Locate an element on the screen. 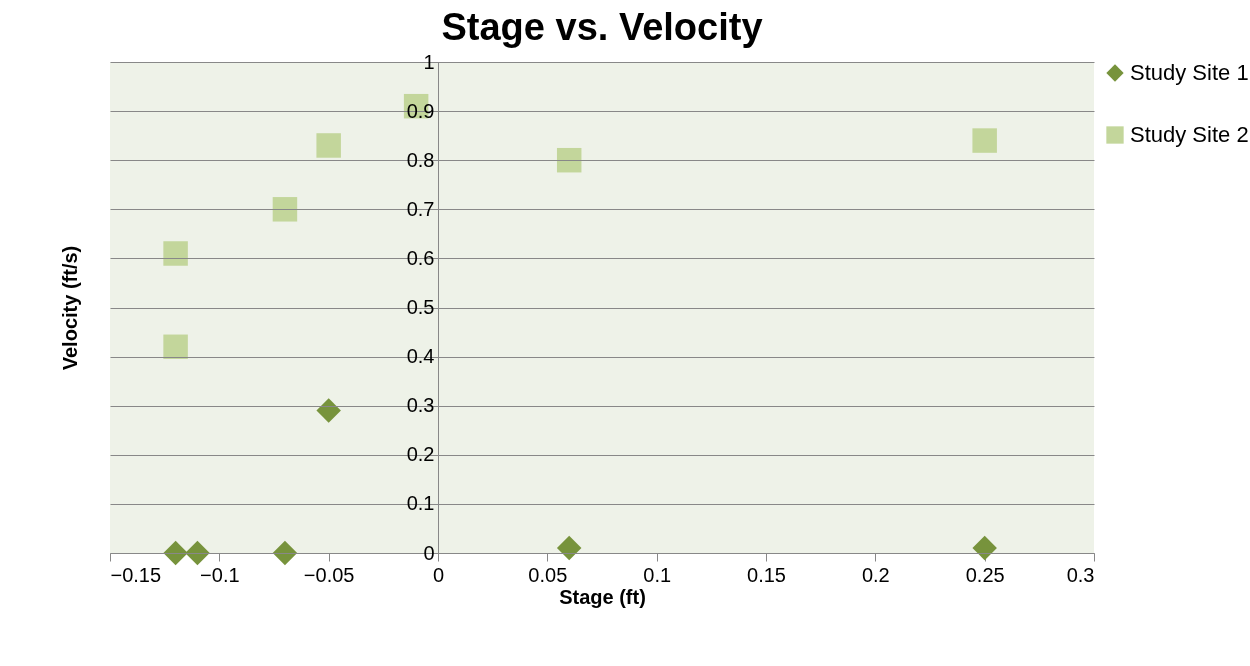  x-tick-label: −0.15 is located at coordinates (136, 574).